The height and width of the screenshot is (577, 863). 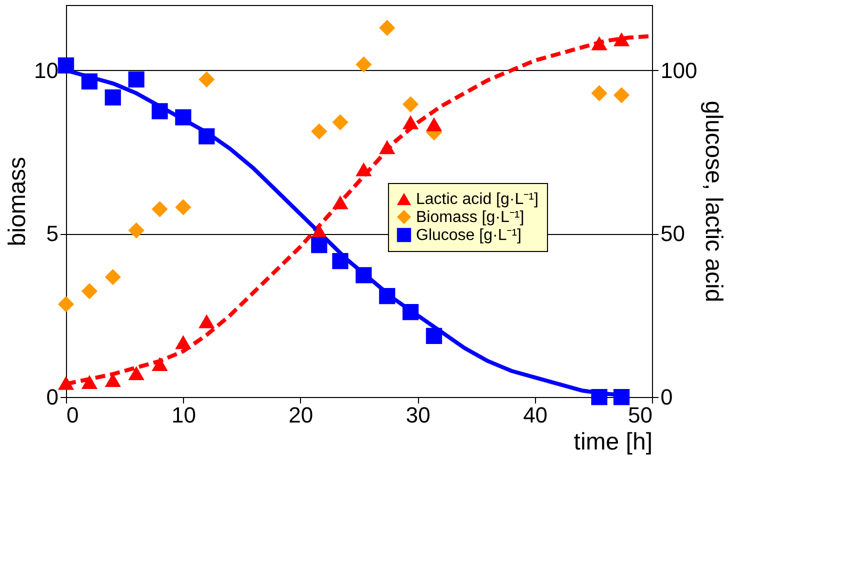 What do you see at coordinates (679, 70) in the screenshot?
I see `y2-tick-label: 100` at bounding box center [679, 70].